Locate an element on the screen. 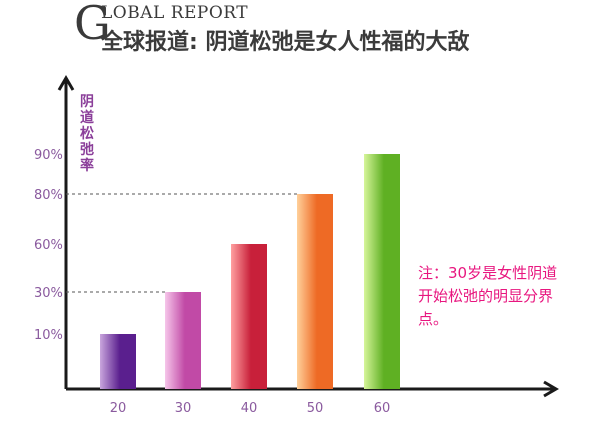 The height and width of the screenshot is (423, 603). y-axis-label-char: 松 is located at coordinates (87, 133).